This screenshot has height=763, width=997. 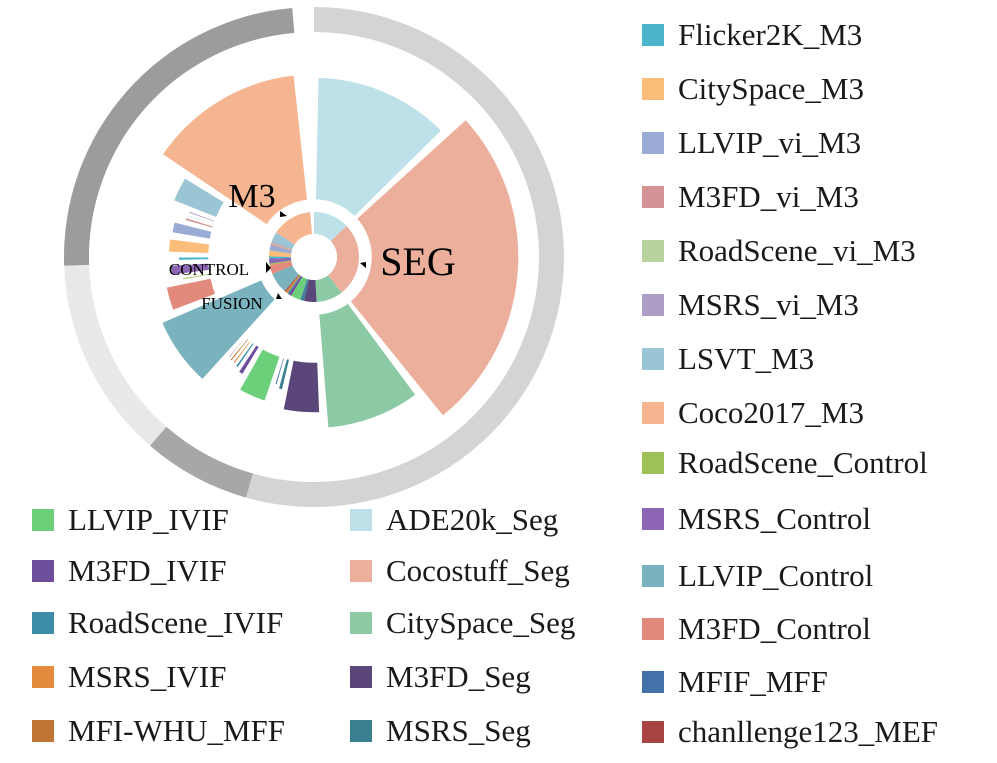 What do you see at coordinates (129, 571) in the screenshot?
I see `legend-item: M3FD_IVIF` at bounding box center [129, 571].